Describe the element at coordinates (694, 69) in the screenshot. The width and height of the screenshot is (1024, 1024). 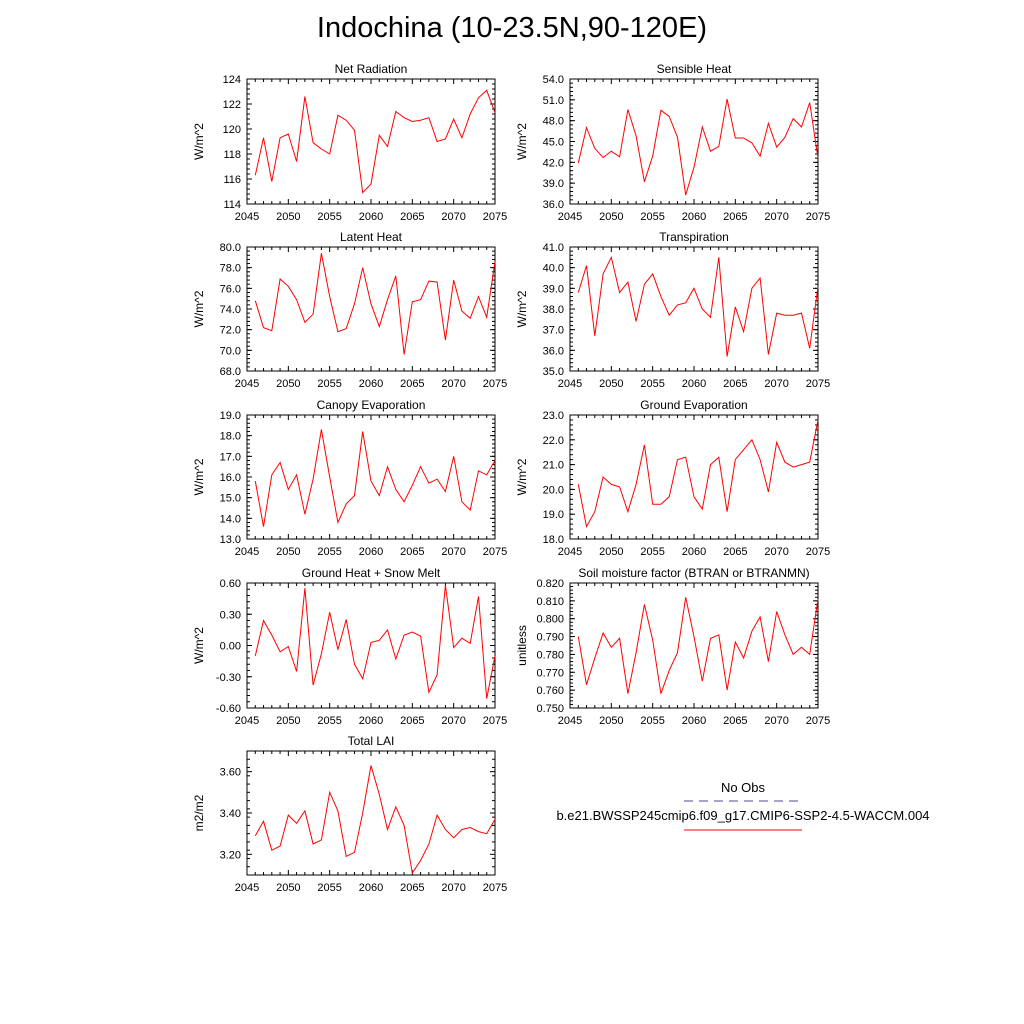
I see `panel-title: Sensible Heat` at that location.